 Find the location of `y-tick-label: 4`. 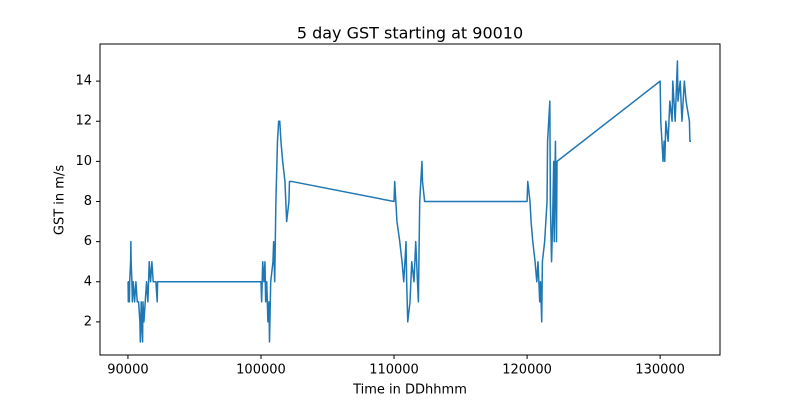

y-tick-label: 4 is located at coordinates (88, 281).